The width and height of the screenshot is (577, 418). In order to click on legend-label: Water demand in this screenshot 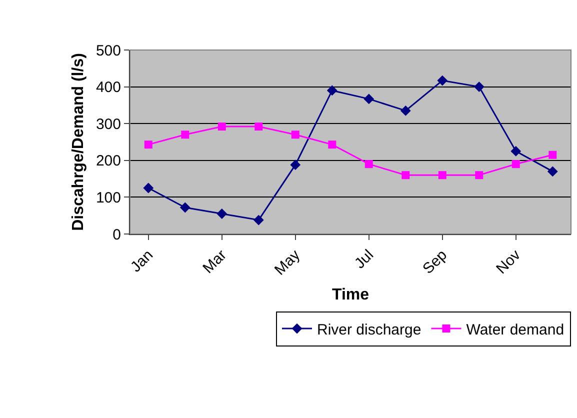, I will do `click(515, 329)`.